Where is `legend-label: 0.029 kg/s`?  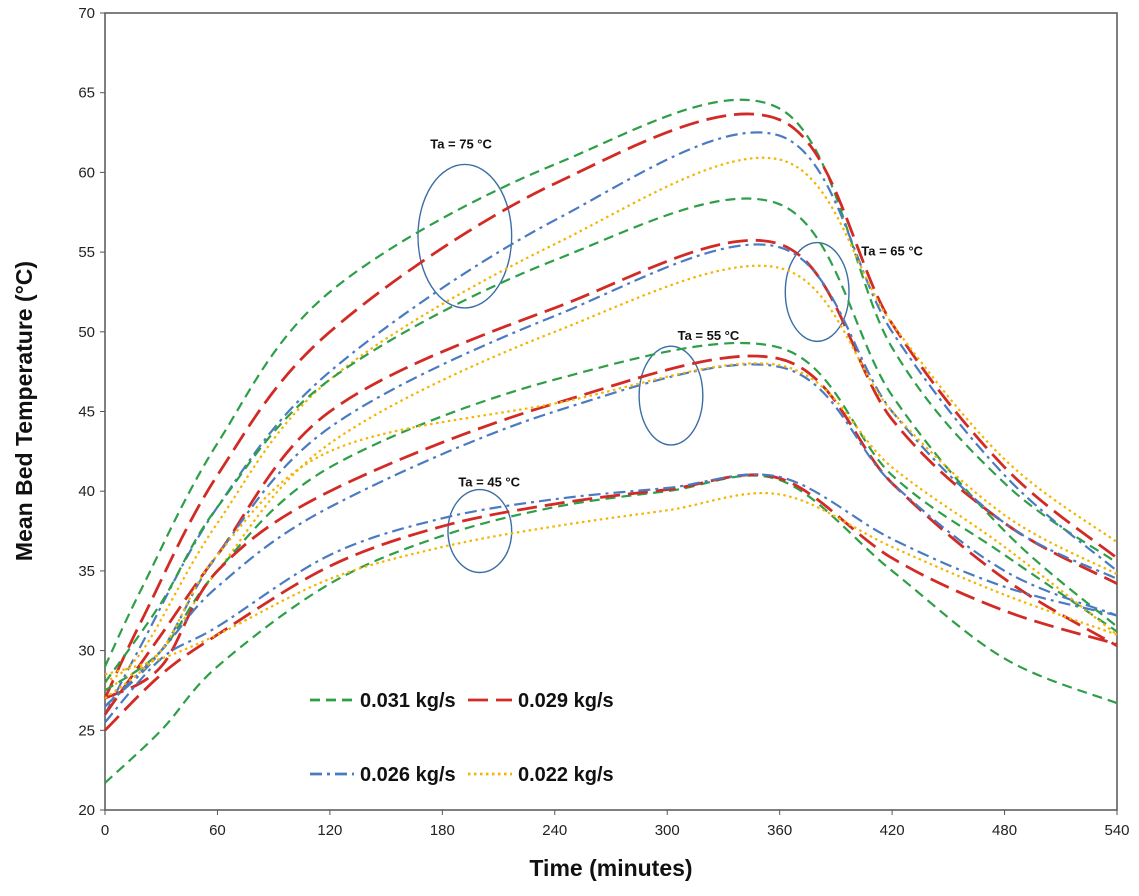
legend-label: 0.029 kg/s is located at coordinates (566, 701).